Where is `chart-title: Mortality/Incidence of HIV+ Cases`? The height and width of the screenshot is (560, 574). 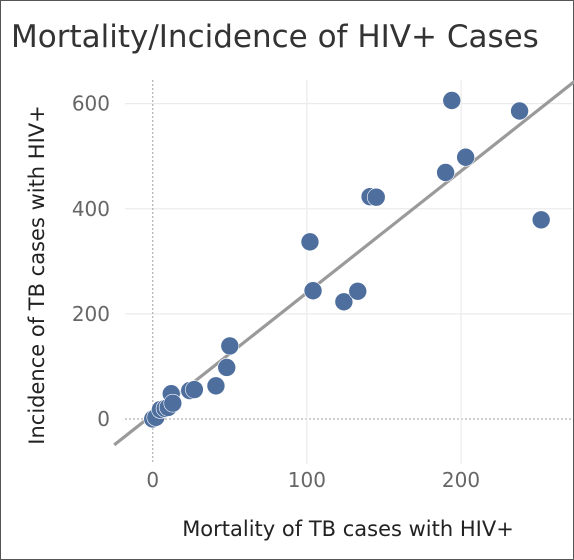
chart-title: Mortality/Incidence of HIV+ Cases is located at coordinates (275, 37).